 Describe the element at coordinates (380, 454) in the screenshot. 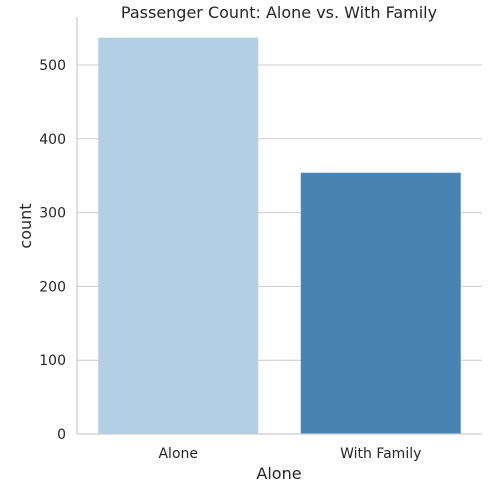

I see `x-tick-label-with-family: With Family` at that location.